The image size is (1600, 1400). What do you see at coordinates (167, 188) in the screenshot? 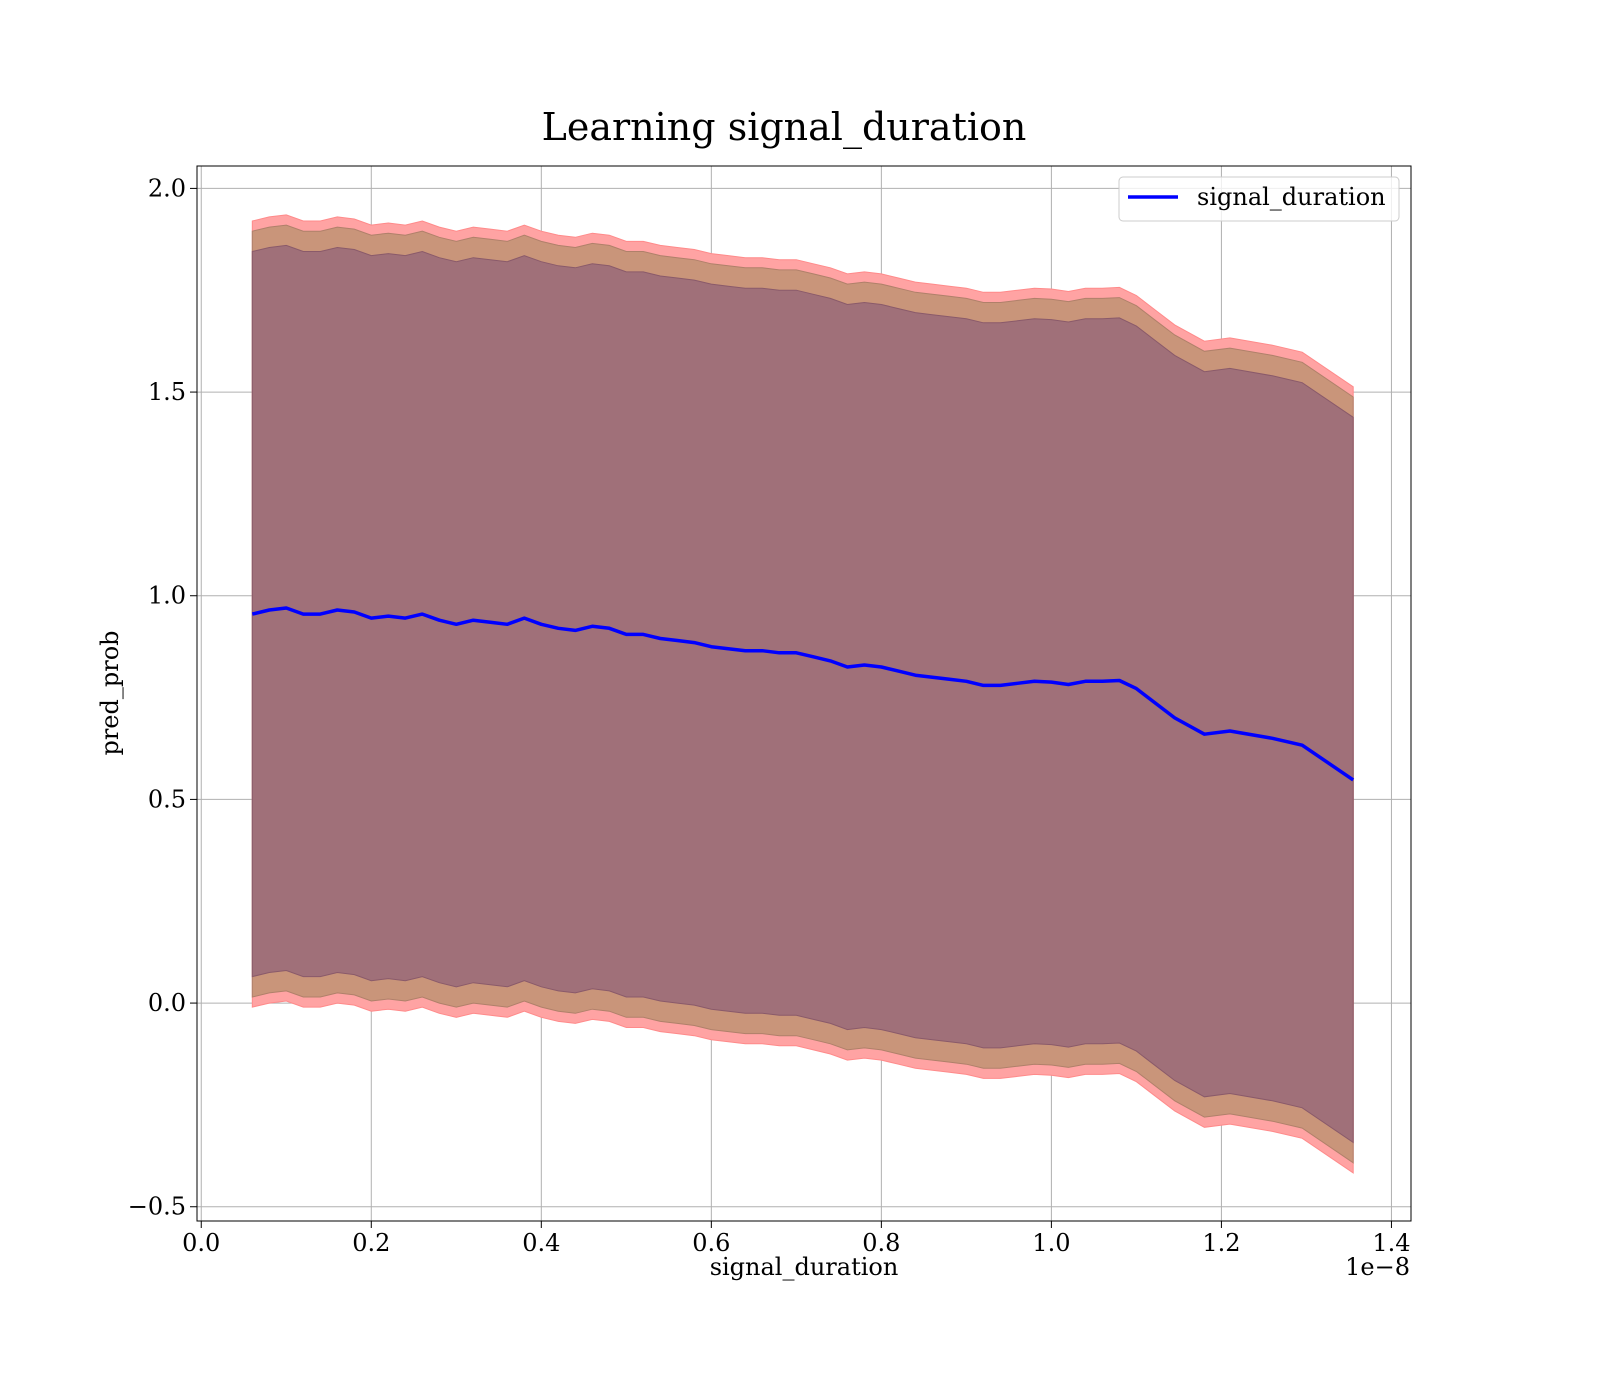
I see `y-tick-label: 2.0` at bounding box center [167, 188].